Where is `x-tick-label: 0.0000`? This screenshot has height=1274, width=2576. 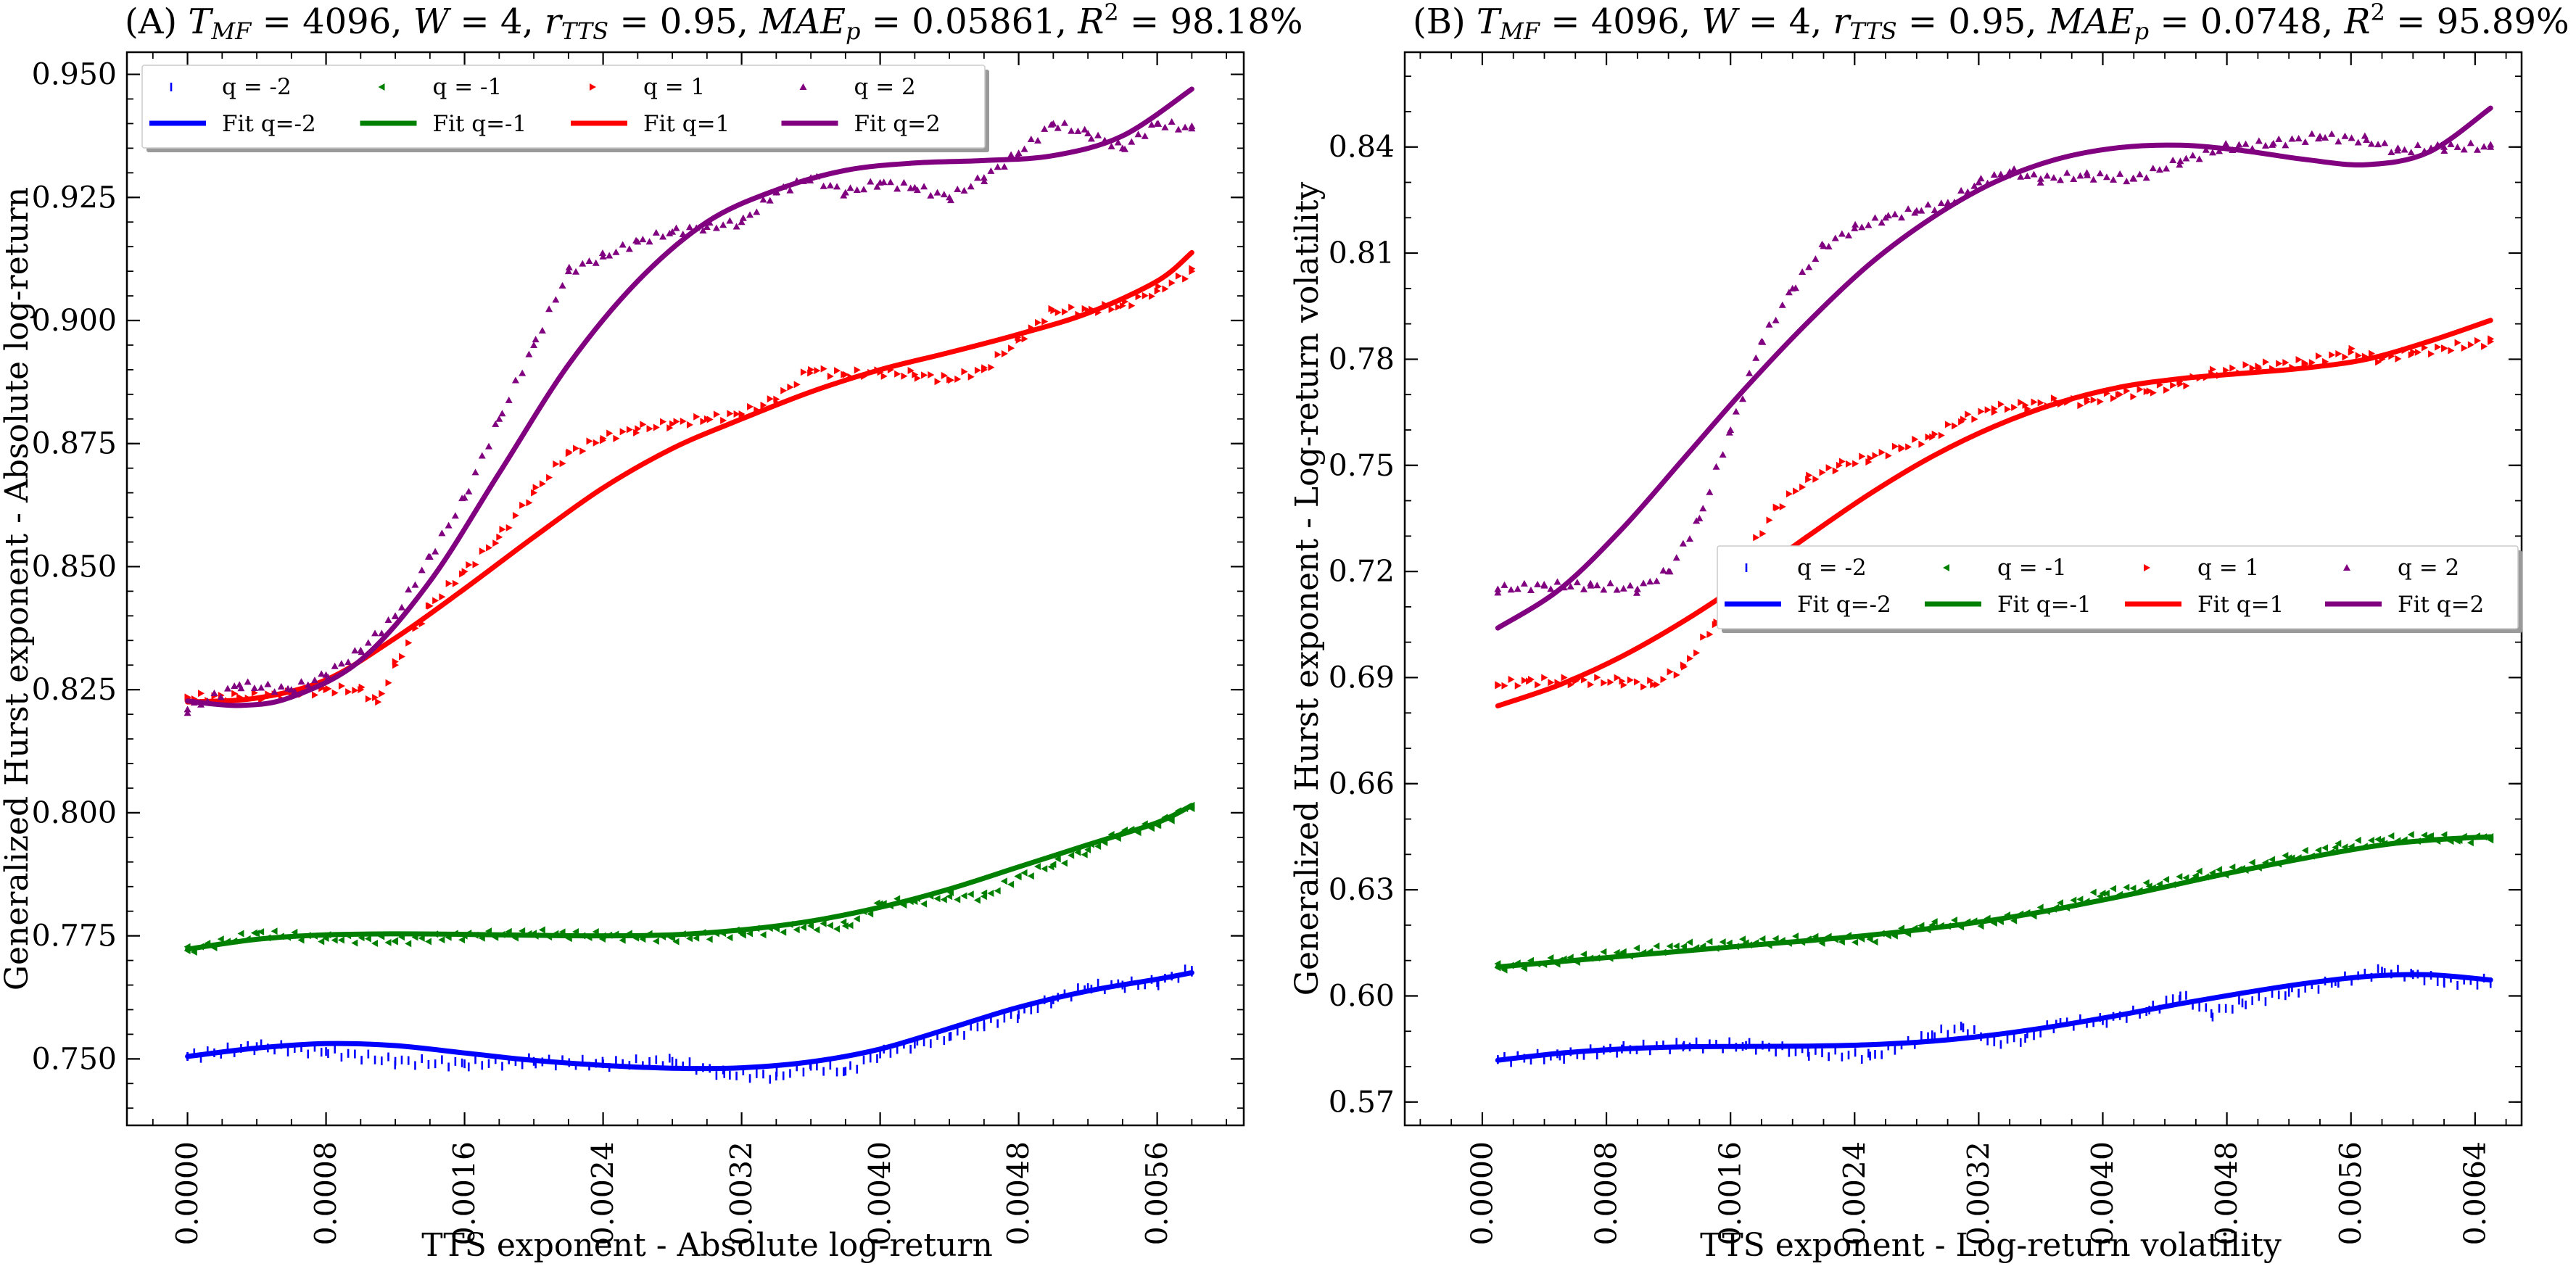
x-tick-label: 0.0000 is located at coordinates (1482, 1193).